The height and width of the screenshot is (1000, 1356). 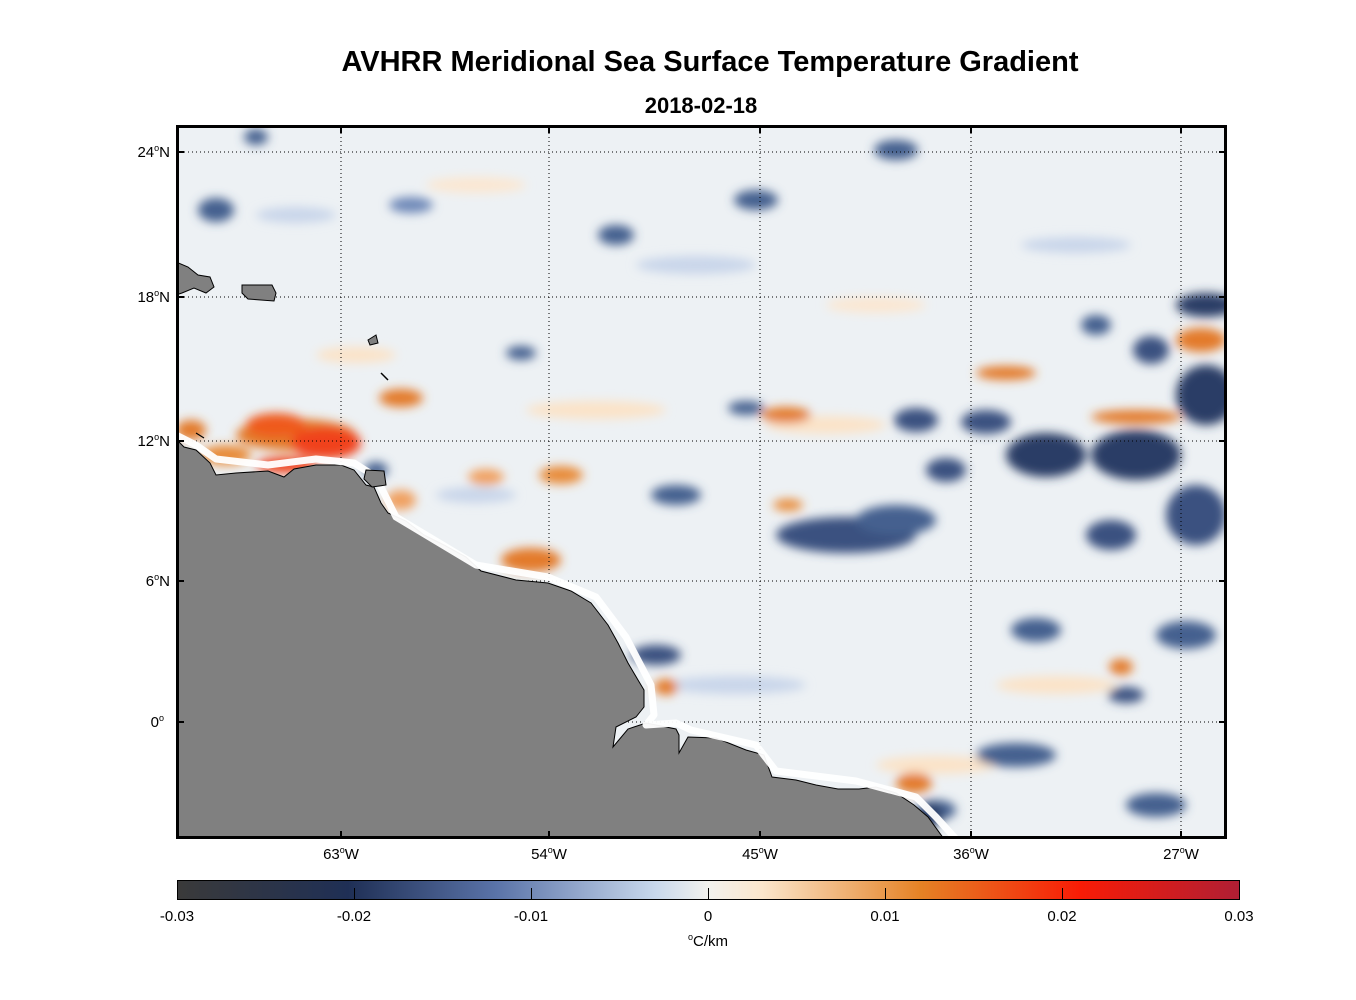 I want to click on land-islet, so click(x=384, y=376).